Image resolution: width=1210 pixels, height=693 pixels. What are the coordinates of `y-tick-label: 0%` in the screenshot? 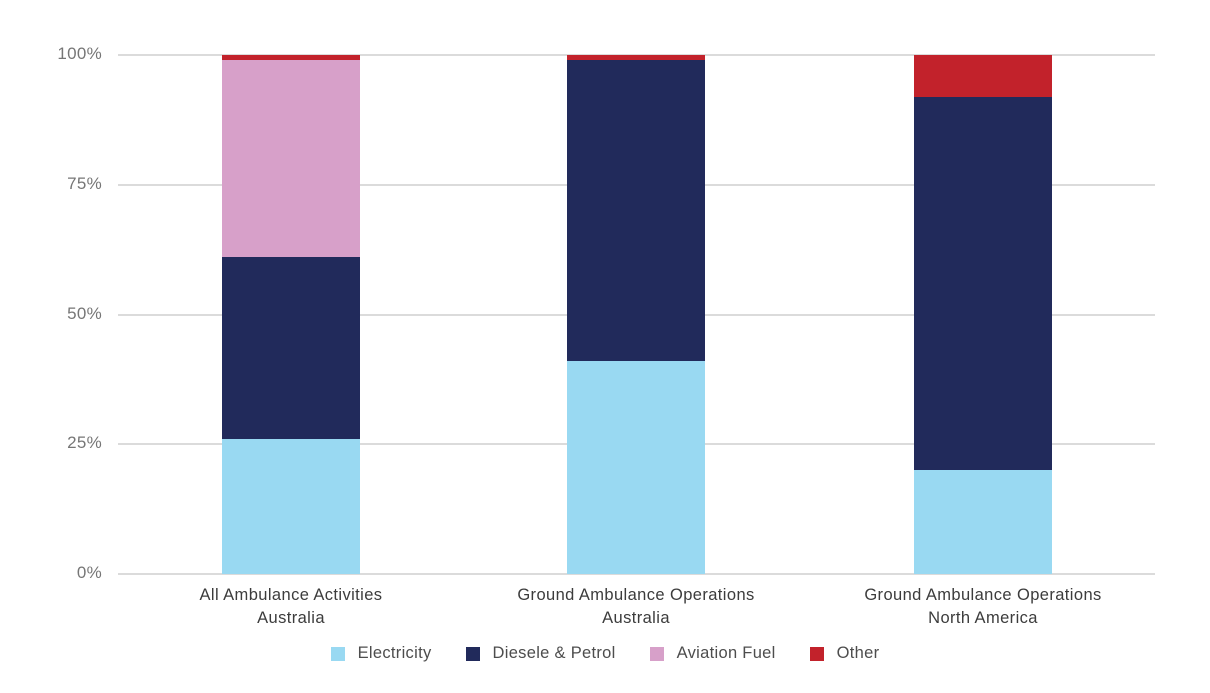 It's located at (89, 572).